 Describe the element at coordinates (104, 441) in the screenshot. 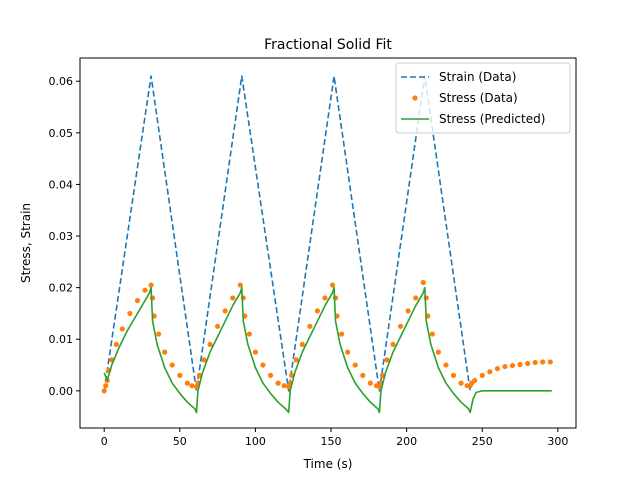

I see `x-tick-label: 0` at that location.